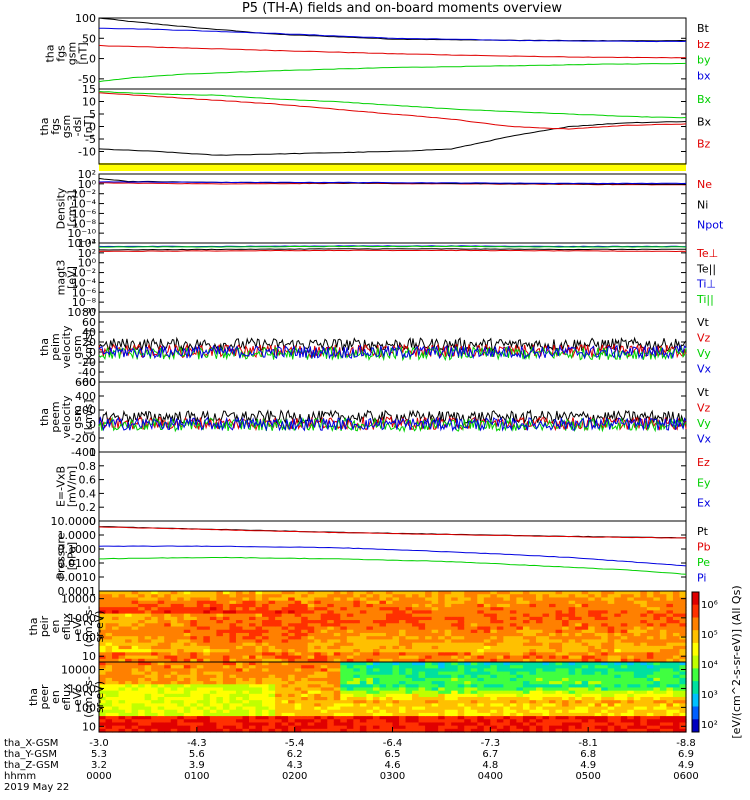 This screenshot has width=750, height=800. Describe the element at coordinates (702, 204) in the screenshot. I see `legend-entry: Ni` at that location.